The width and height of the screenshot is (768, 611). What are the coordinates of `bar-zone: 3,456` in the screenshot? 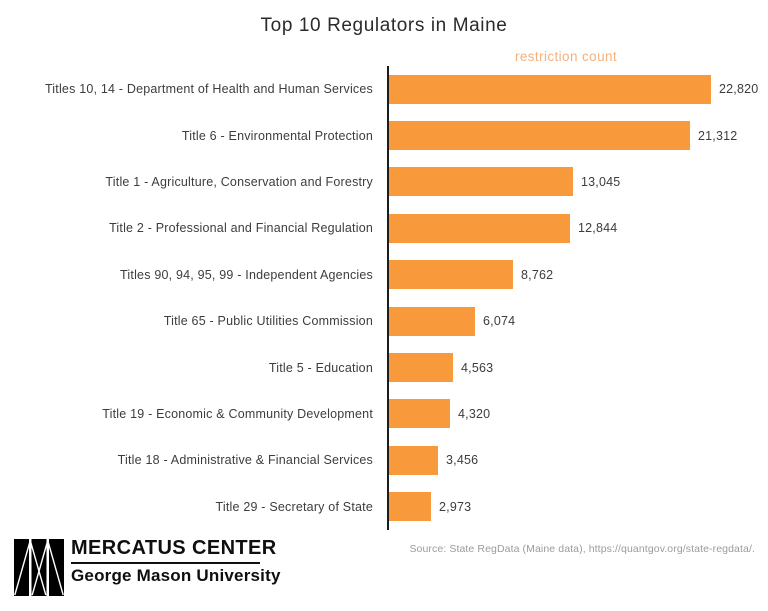 It's located at (577, 460).